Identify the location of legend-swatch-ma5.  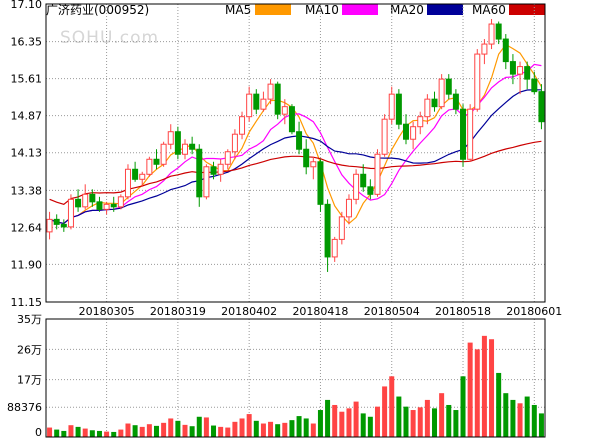
(273, 9).